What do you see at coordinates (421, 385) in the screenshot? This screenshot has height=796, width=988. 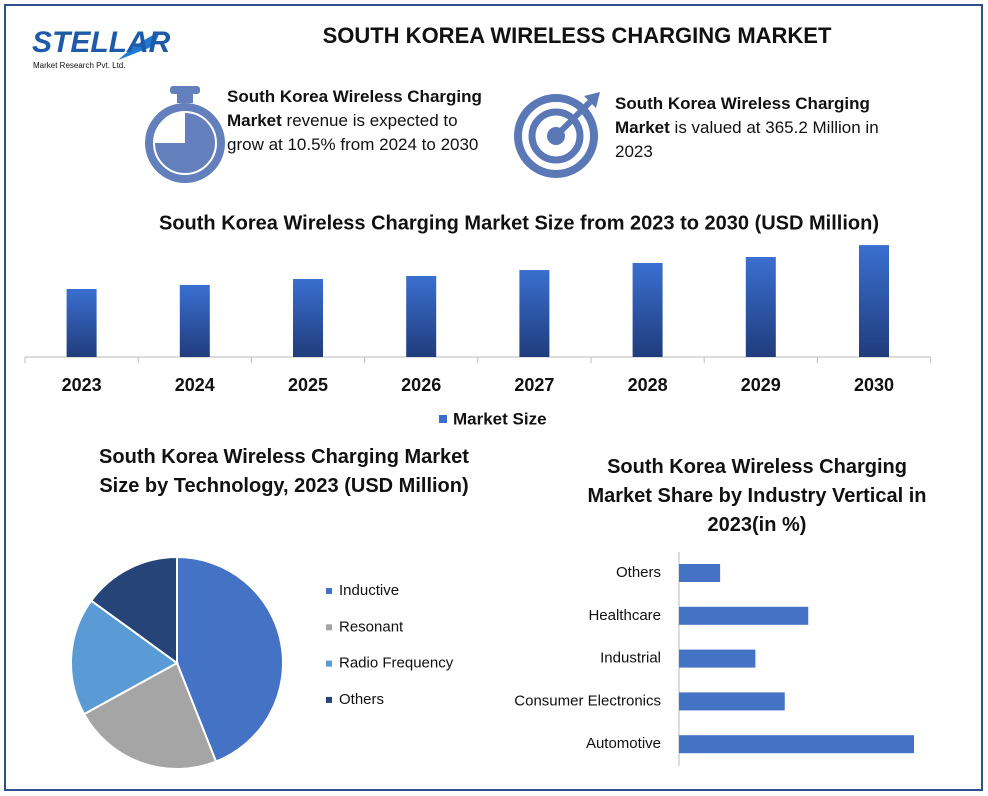 I see `x-tick-label: 2026` at bounding box center [421, 385].